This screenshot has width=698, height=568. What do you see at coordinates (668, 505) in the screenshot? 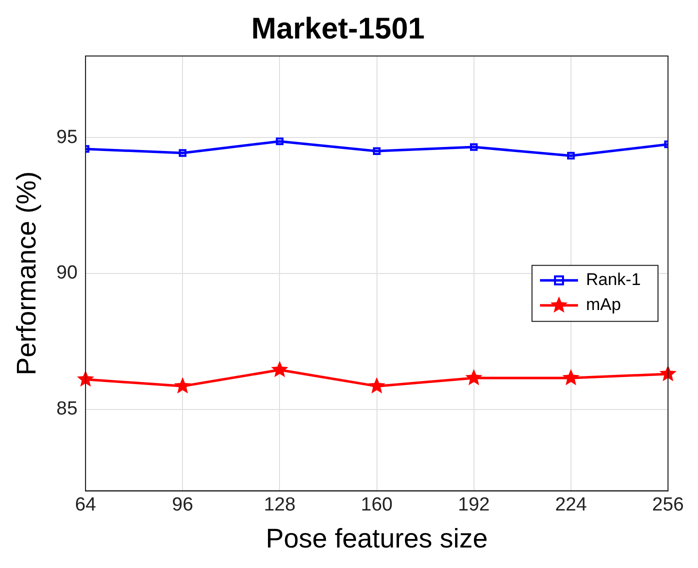
I see `x-tick-label: 256` at bounding box center [668, 505].